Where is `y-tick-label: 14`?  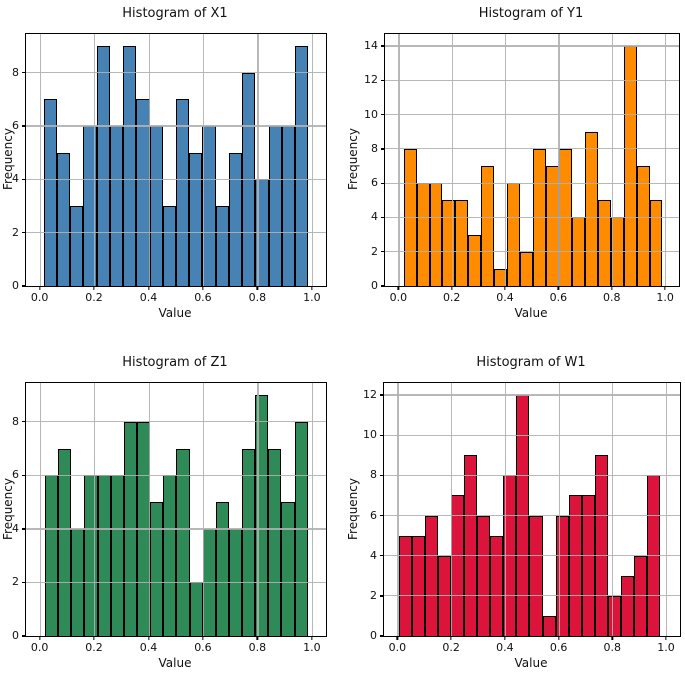 y-tick-label: 14 is located at coordinates (371, 45).